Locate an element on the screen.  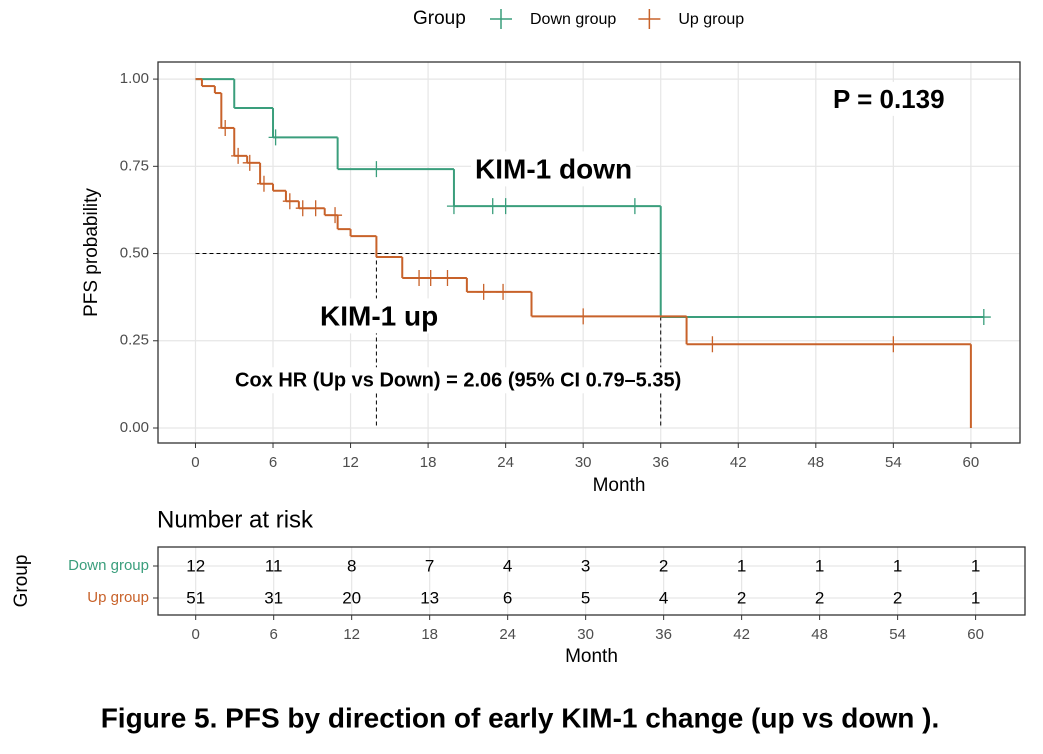
y-tick-label: 1.00 is located at coordinates (134, 78).